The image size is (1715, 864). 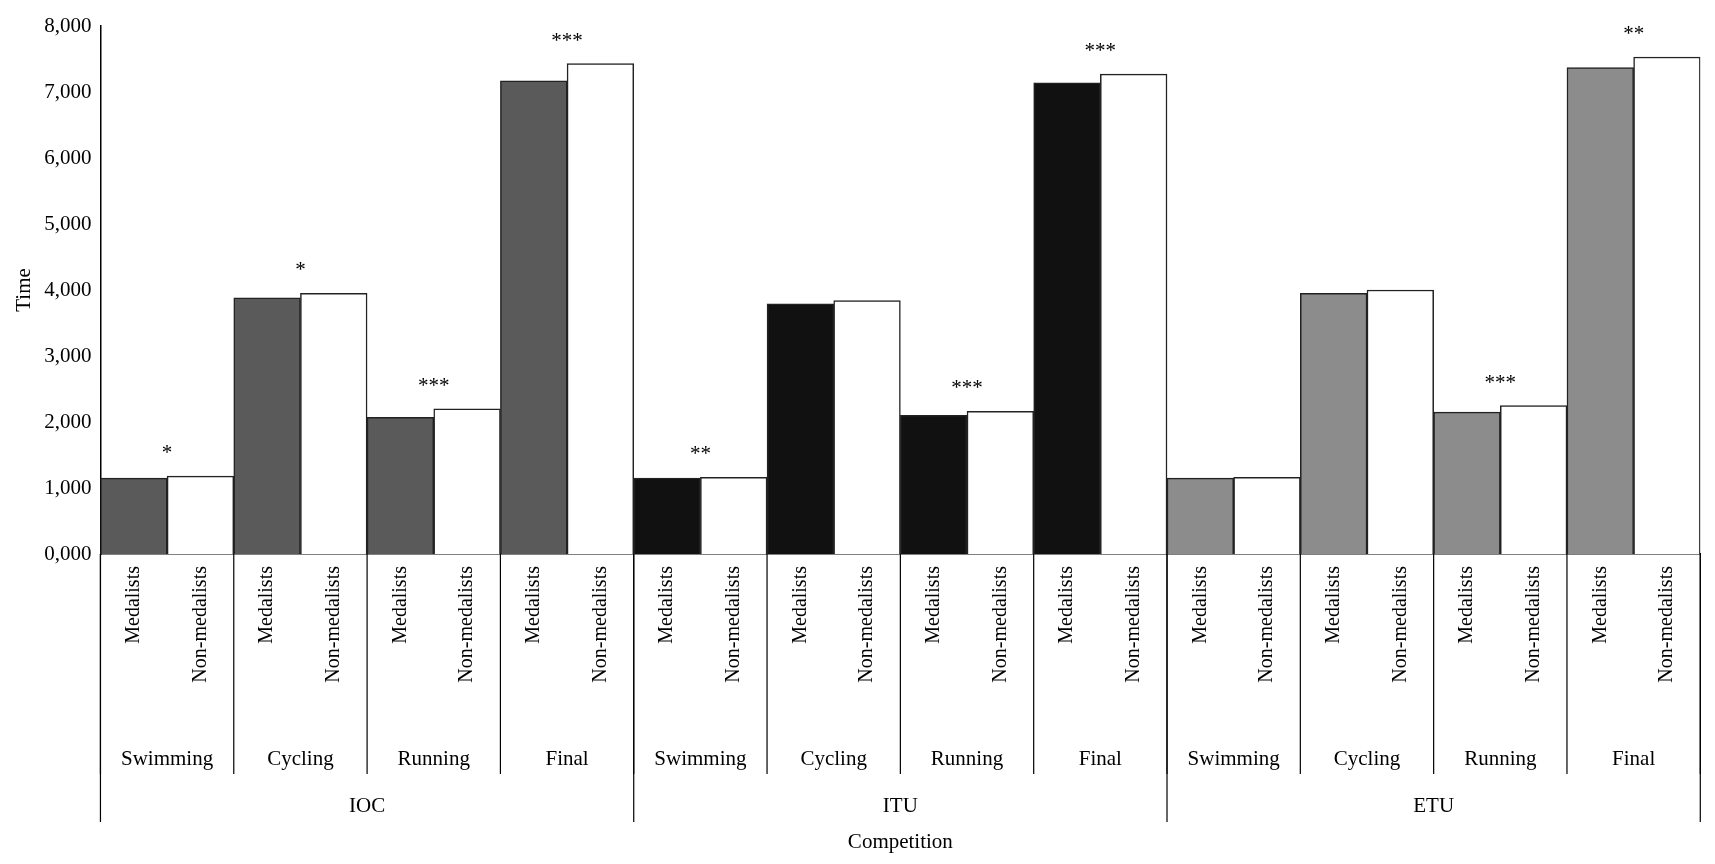 I want to click on text: IOC, so click(x=367, y=804).